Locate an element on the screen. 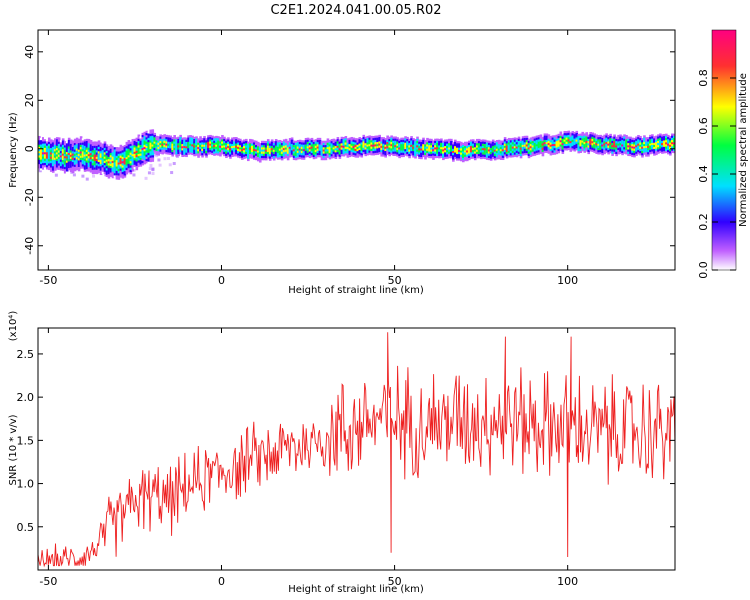 Image resolution: width=750 pixels, height=600 pixels. snr-y-tick-label: 1.5 is located at coordinates (26, 440).